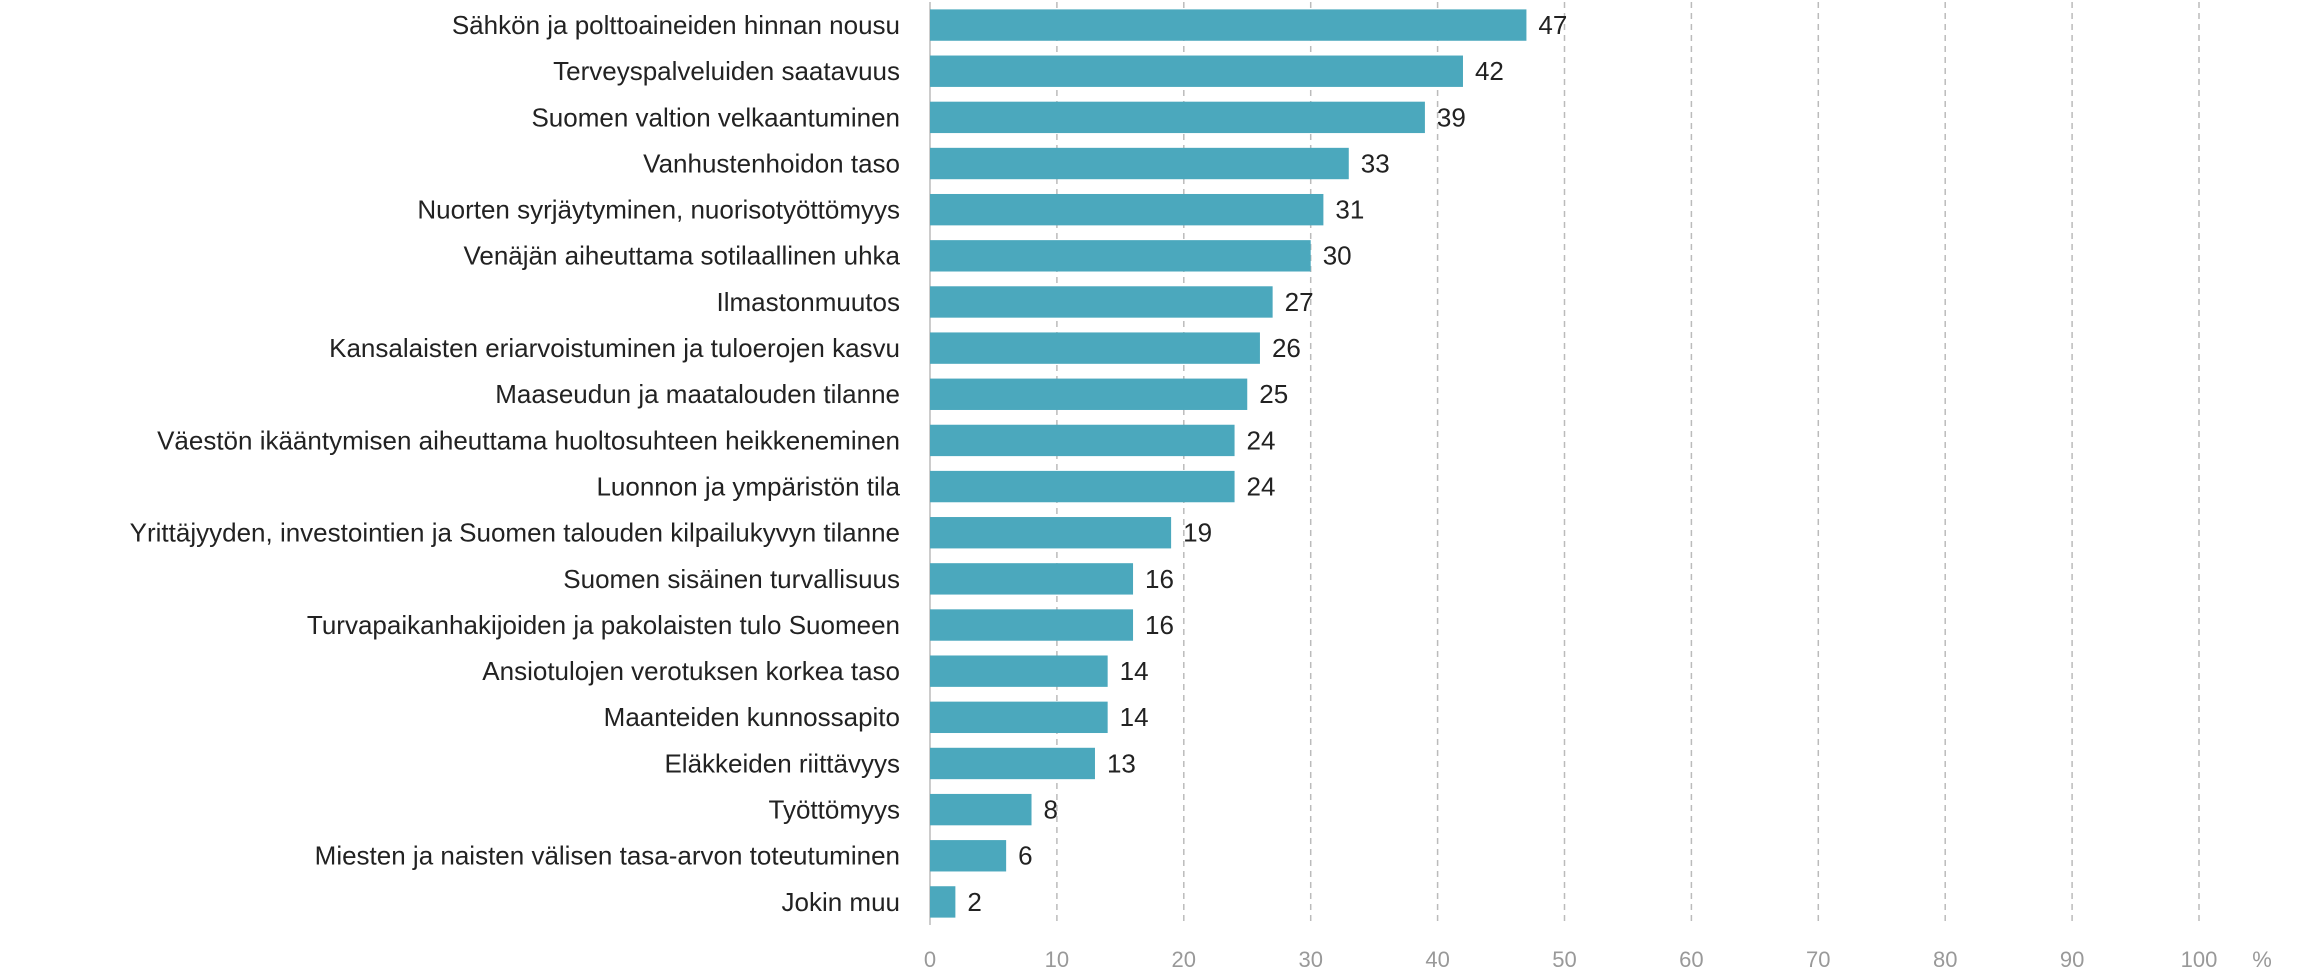 This screenshot has width=2300, height=973. Describe the element at coordinates (1299, 302) in the screenshot. I see `value-label: 27` at that location.